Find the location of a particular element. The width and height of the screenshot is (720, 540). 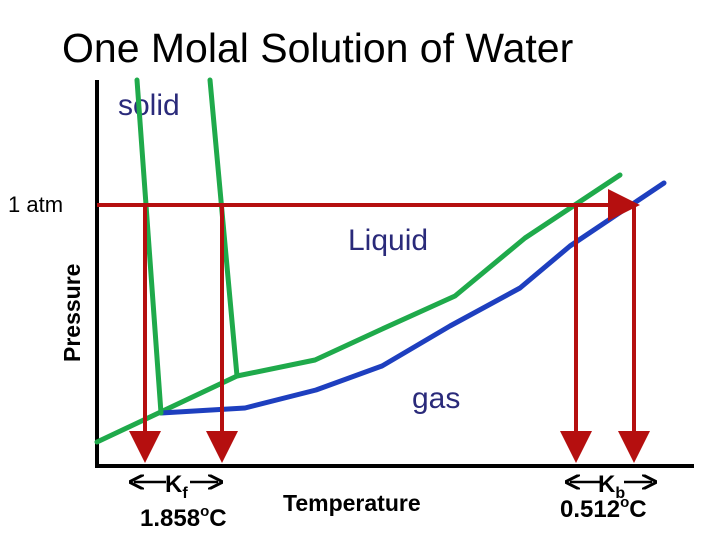

y-axis-label: Pressure is located at coordinates (72, 313).